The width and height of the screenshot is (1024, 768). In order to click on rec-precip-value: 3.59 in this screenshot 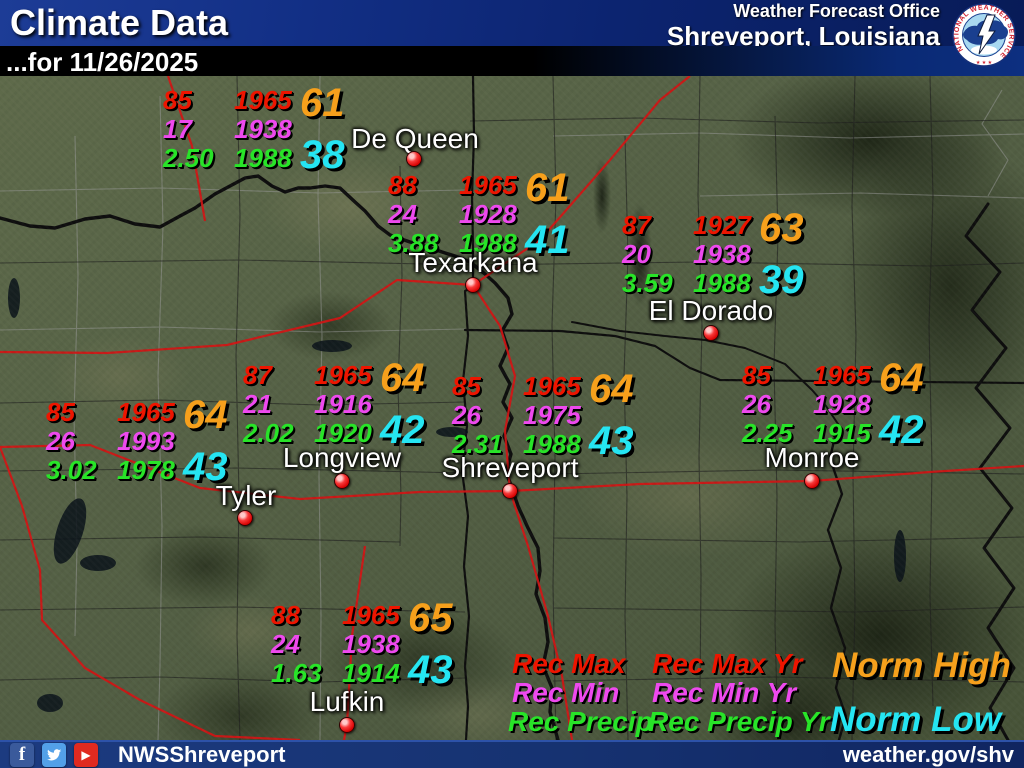, I will do `click(647, 283)`.